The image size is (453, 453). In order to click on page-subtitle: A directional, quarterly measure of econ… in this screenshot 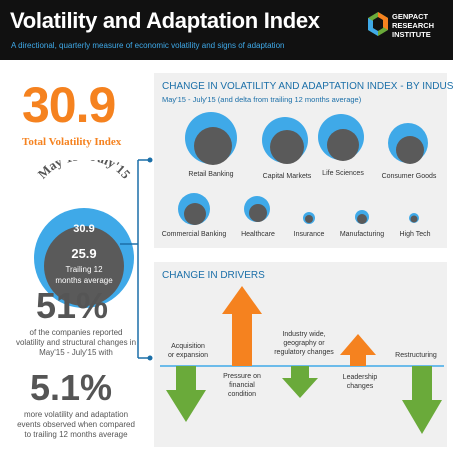, I will do `click(148, 45)`.